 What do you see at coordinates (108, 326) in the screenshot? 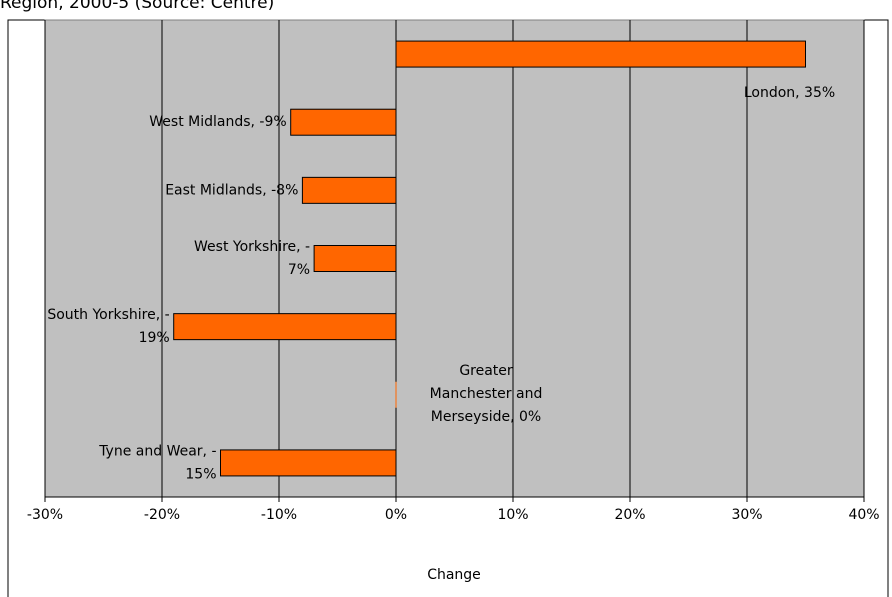
I see `data-label: South Yorkshire, -19%` at bounding box center [108, 326].